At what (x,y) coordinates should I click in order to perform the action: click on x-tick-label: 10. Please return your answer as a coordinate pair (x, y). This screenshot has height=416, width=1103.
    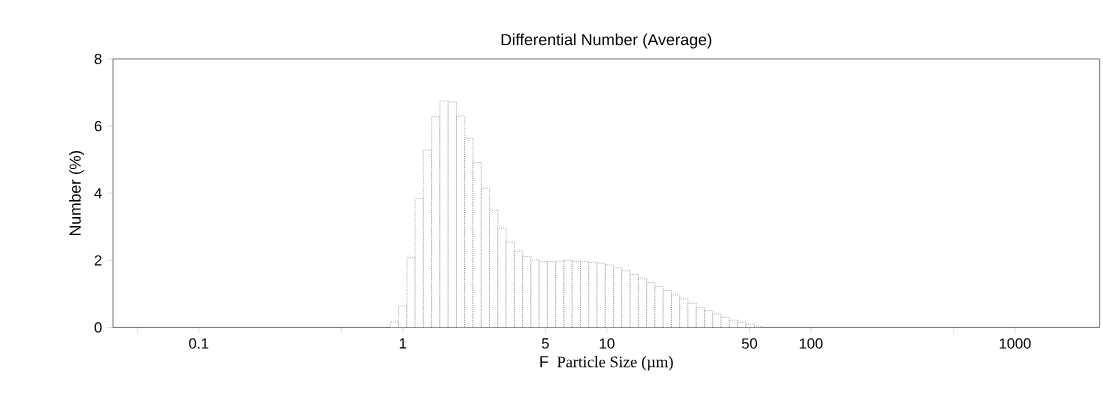
    Looking at the image, I should click on (607, 343).